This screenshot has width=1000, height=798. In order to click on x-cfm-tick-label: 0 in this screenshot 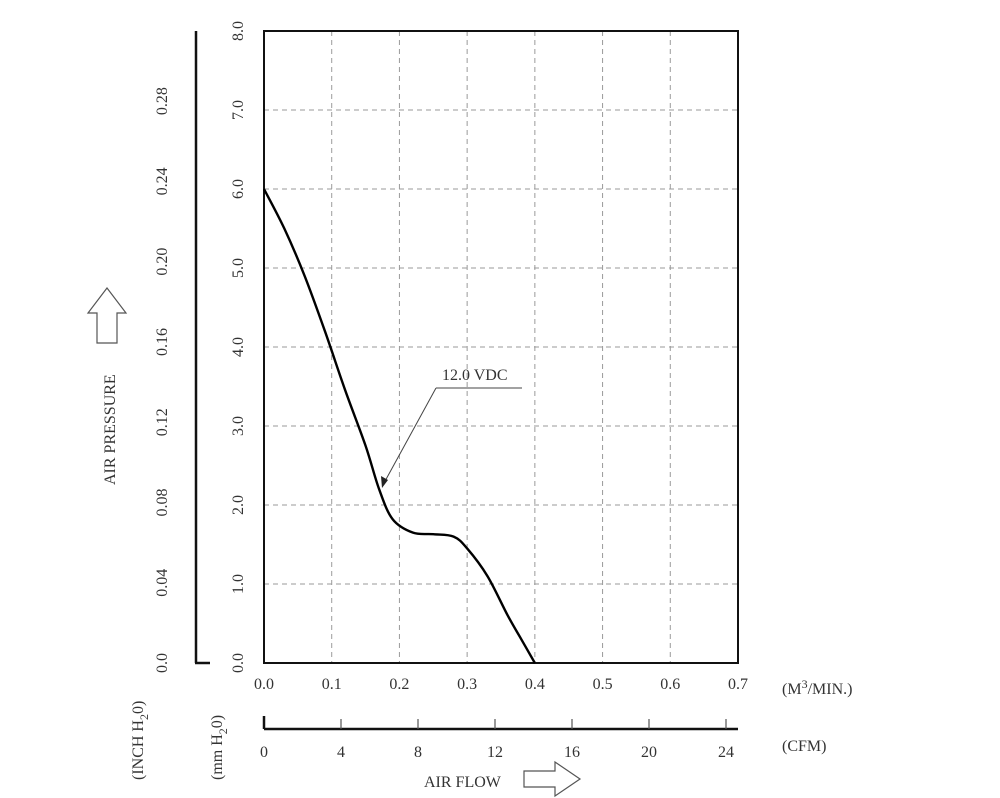, I will do `click(264, 752)`.